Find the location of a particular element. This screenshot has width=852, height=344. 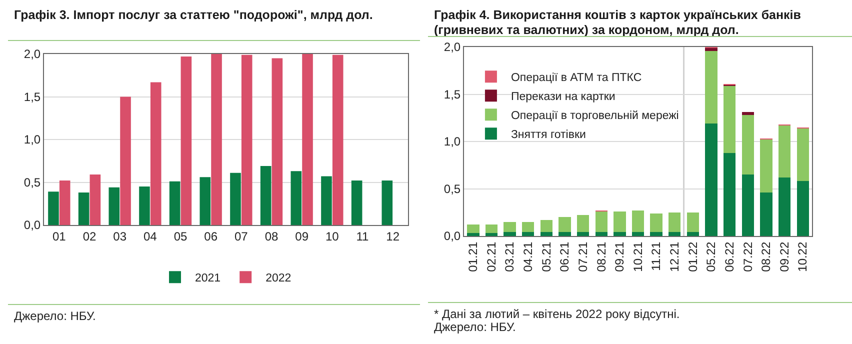

x-tick-label: 03.21 is located at coordinates (509, 256).